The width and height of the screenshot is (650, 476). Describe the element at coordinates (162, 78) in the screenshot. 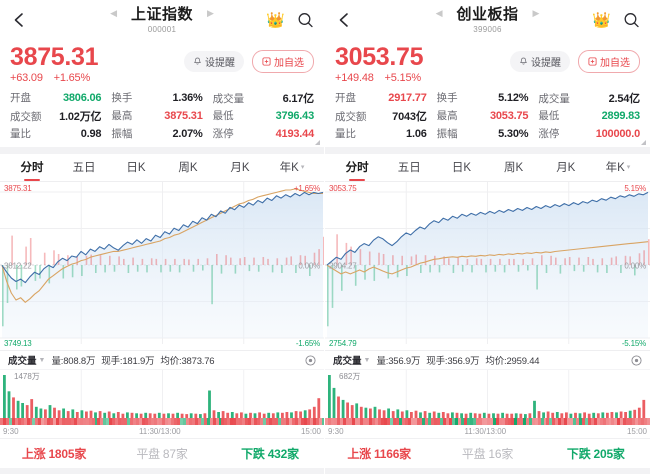

I see `price-change-row: +63.09 +1.65%` at that location.